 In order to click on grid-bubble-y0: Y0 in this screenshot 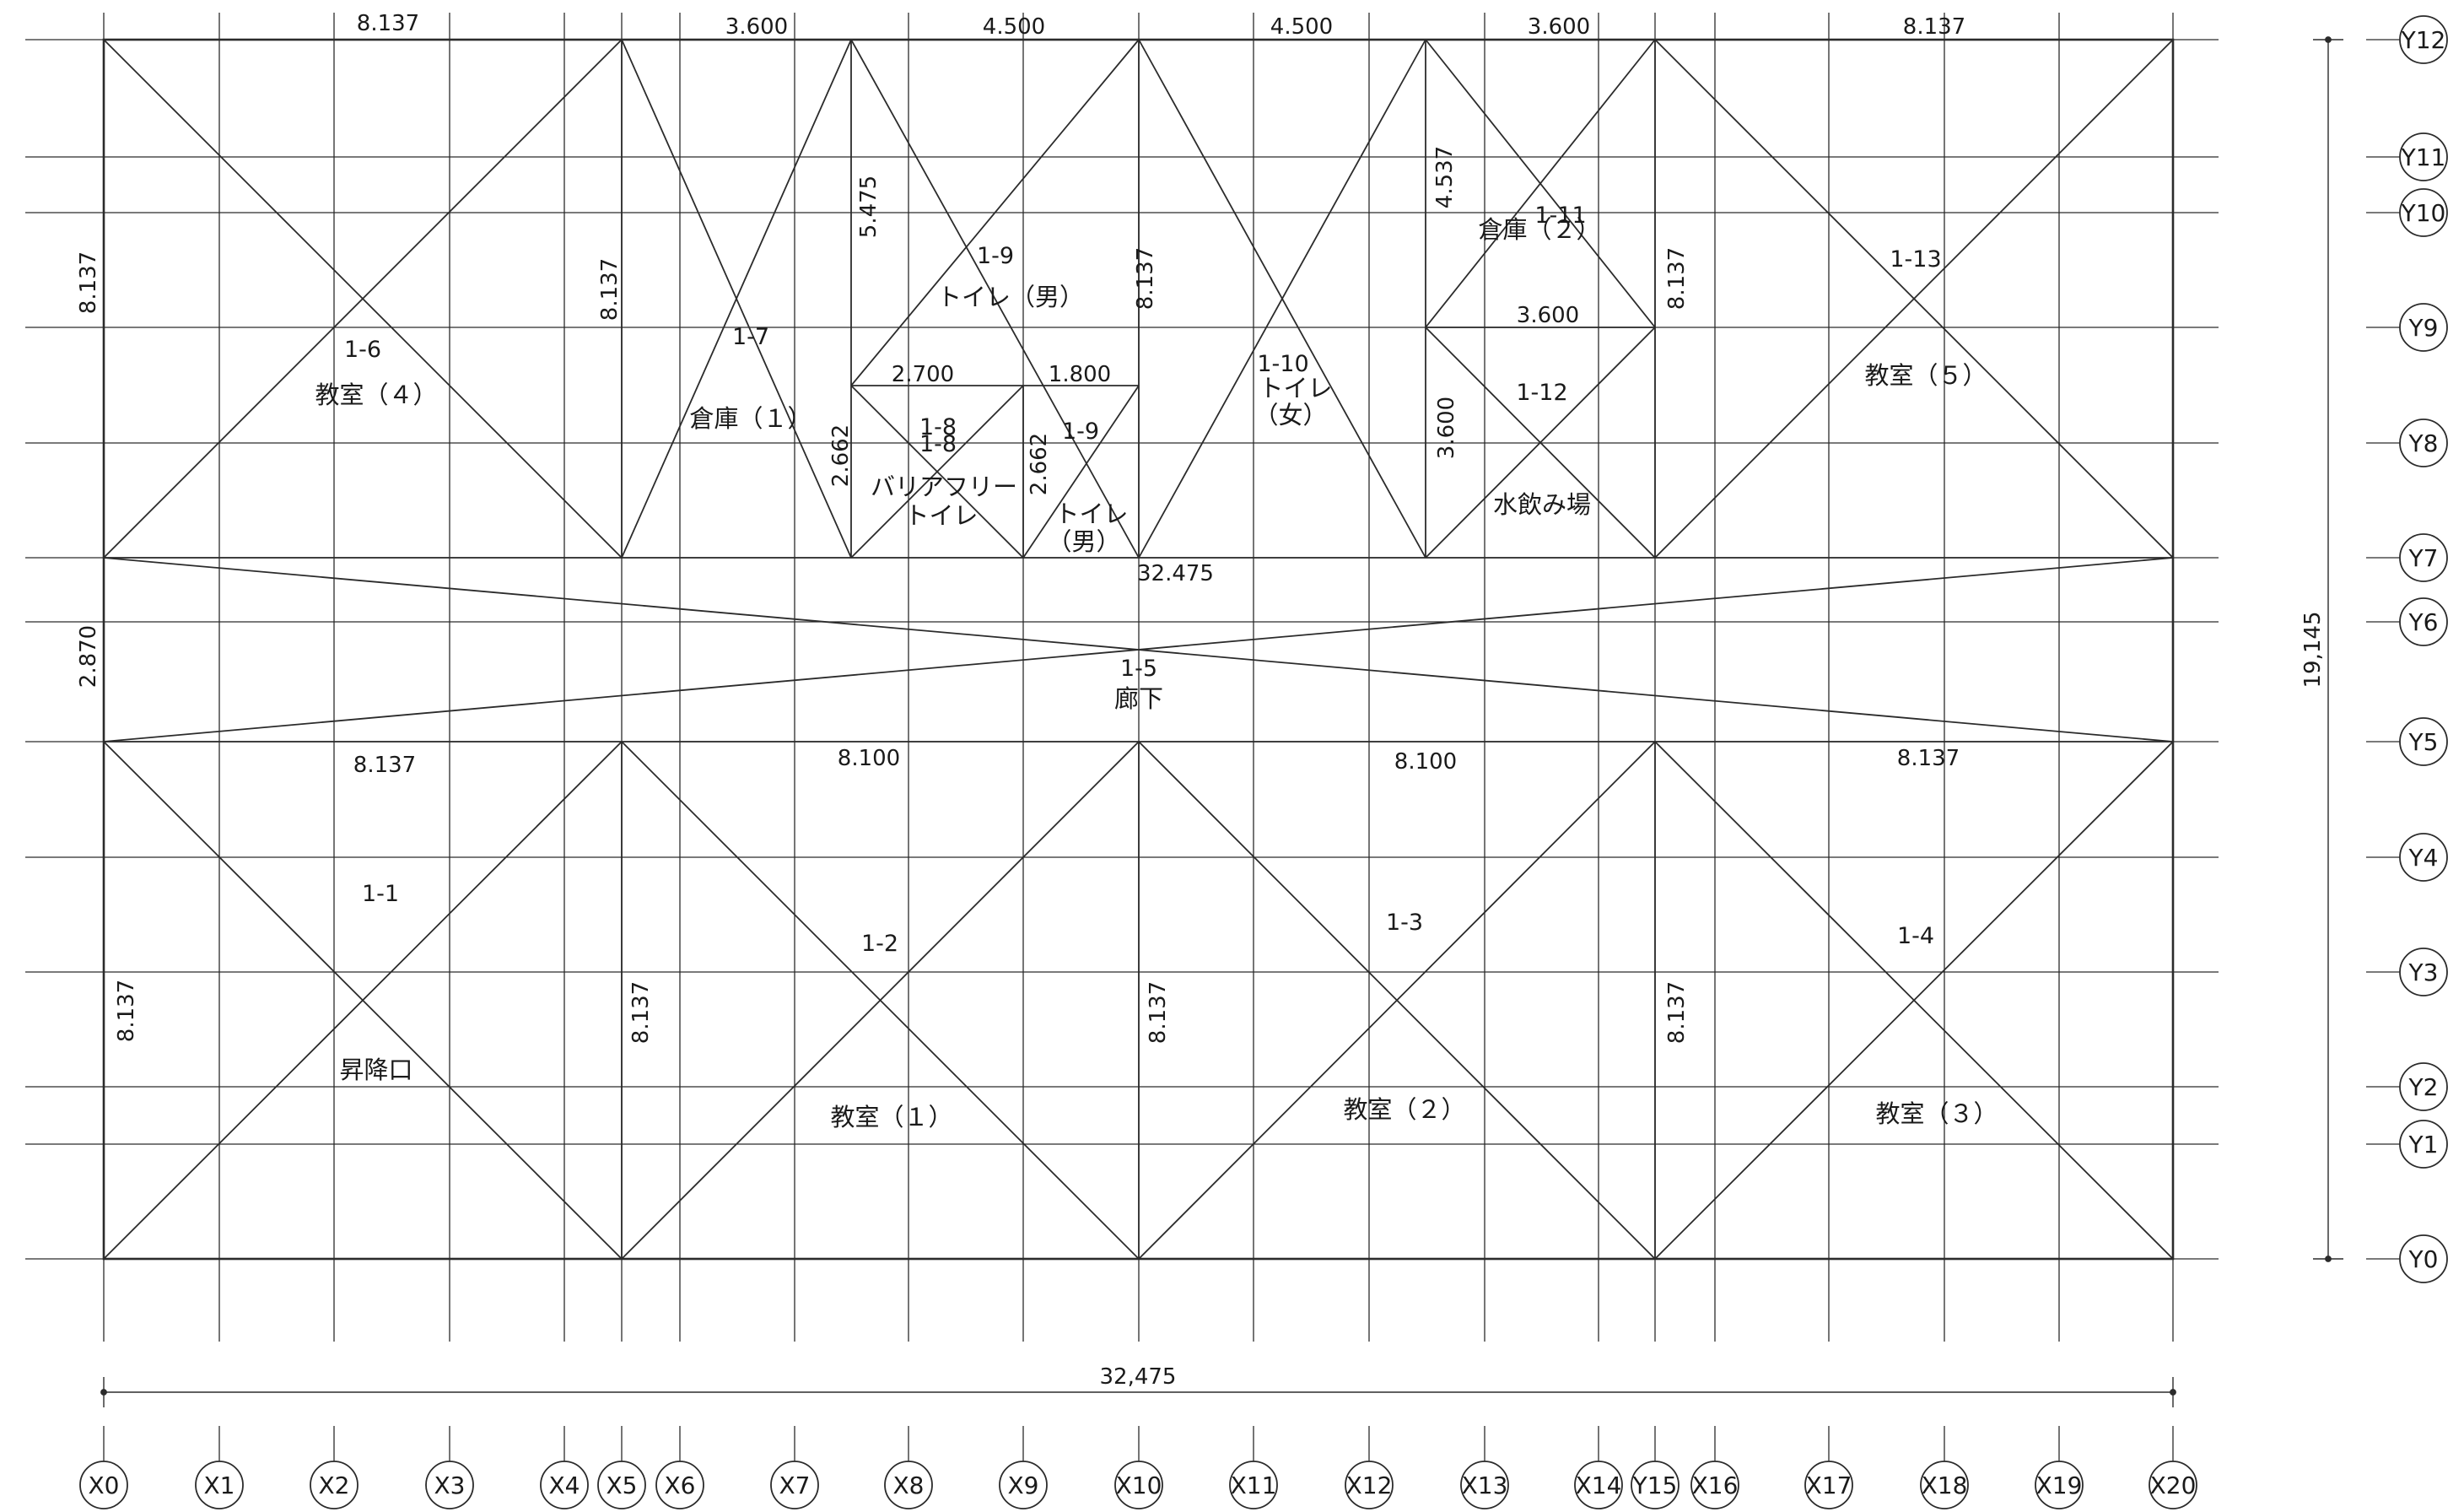, I will do `click(2424, 1258)`.